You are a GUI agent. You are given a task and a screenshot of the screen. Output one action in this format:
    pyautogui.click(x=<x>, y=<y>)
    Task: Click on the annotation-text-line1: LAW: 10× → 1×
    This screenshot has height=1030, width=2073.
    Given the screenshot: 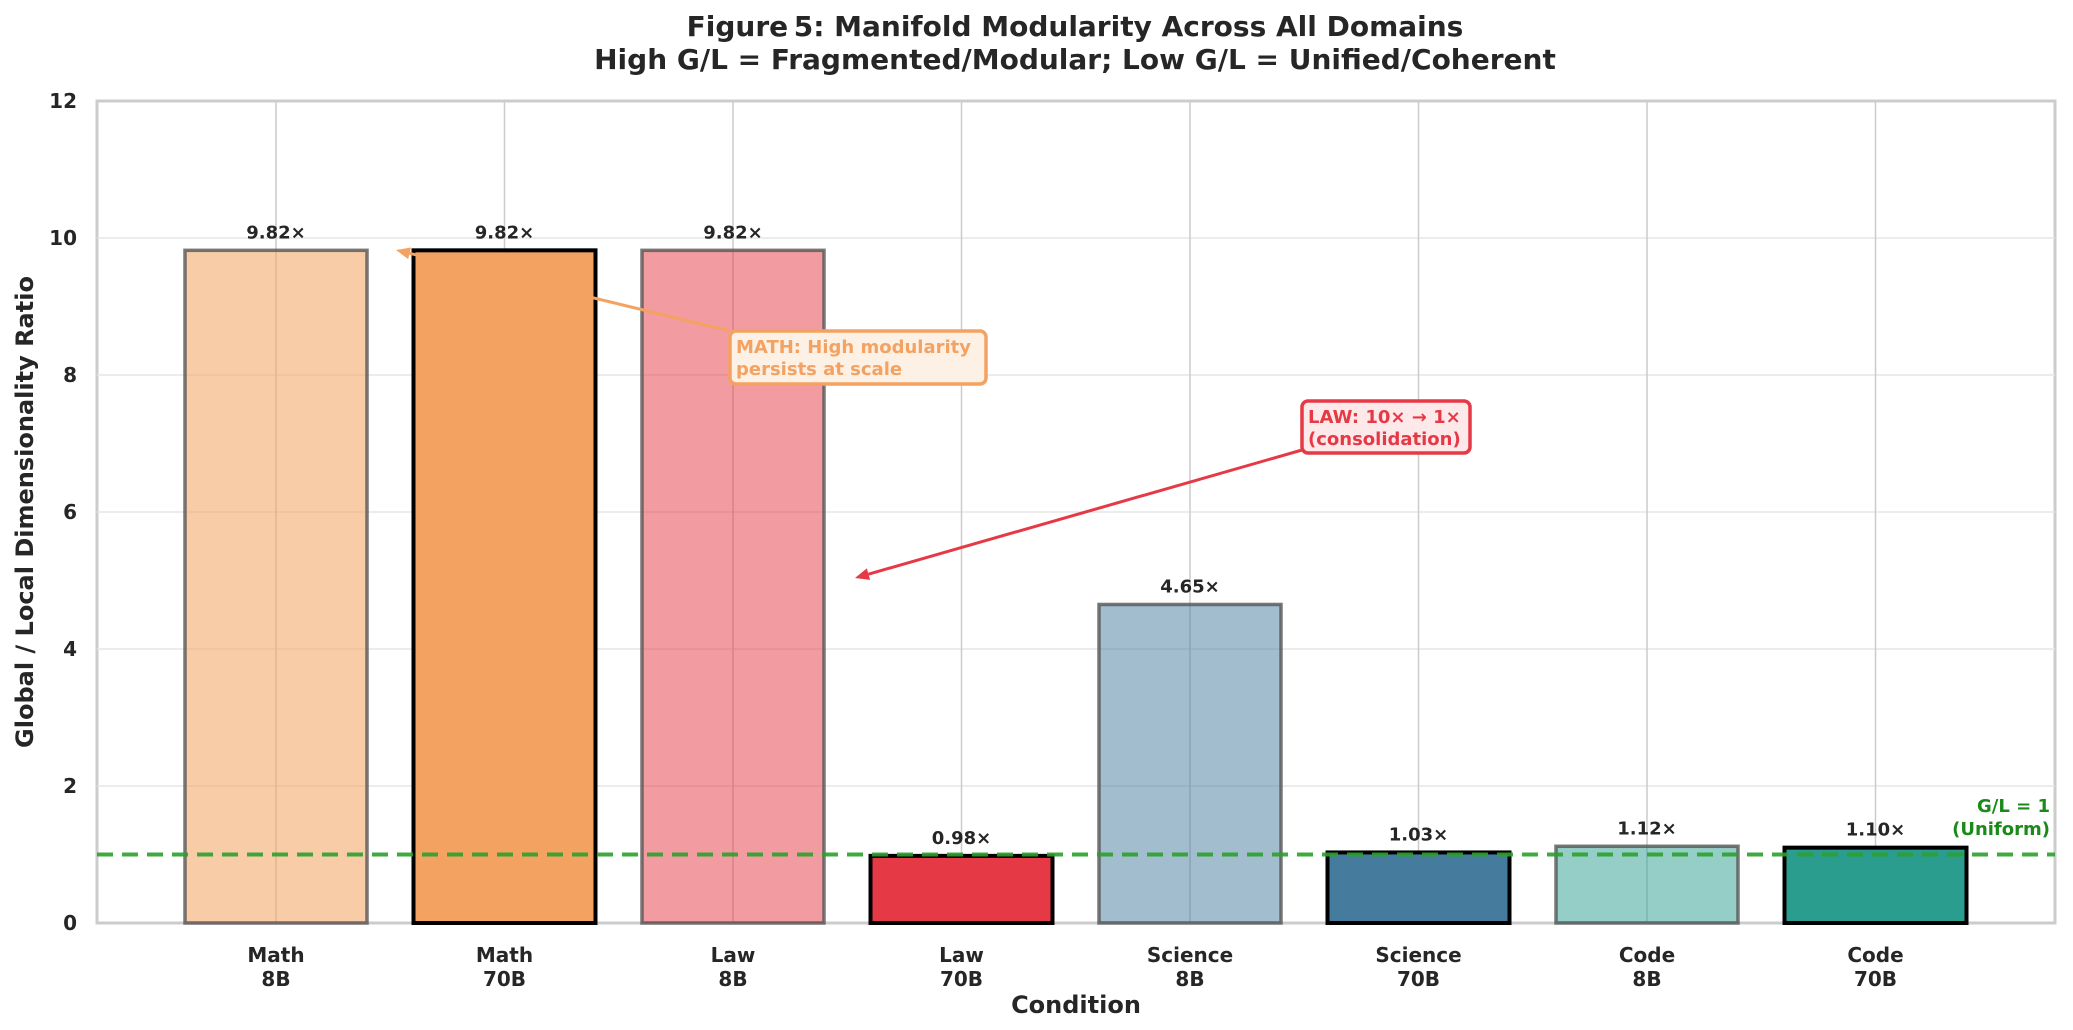 What is the action you would take?
    pyautogui.click(x=1384, y=417)
    